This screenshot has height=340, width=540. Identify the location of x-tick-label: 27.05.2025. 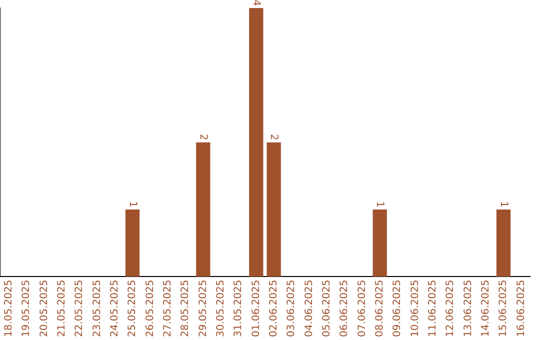
(168, 309).